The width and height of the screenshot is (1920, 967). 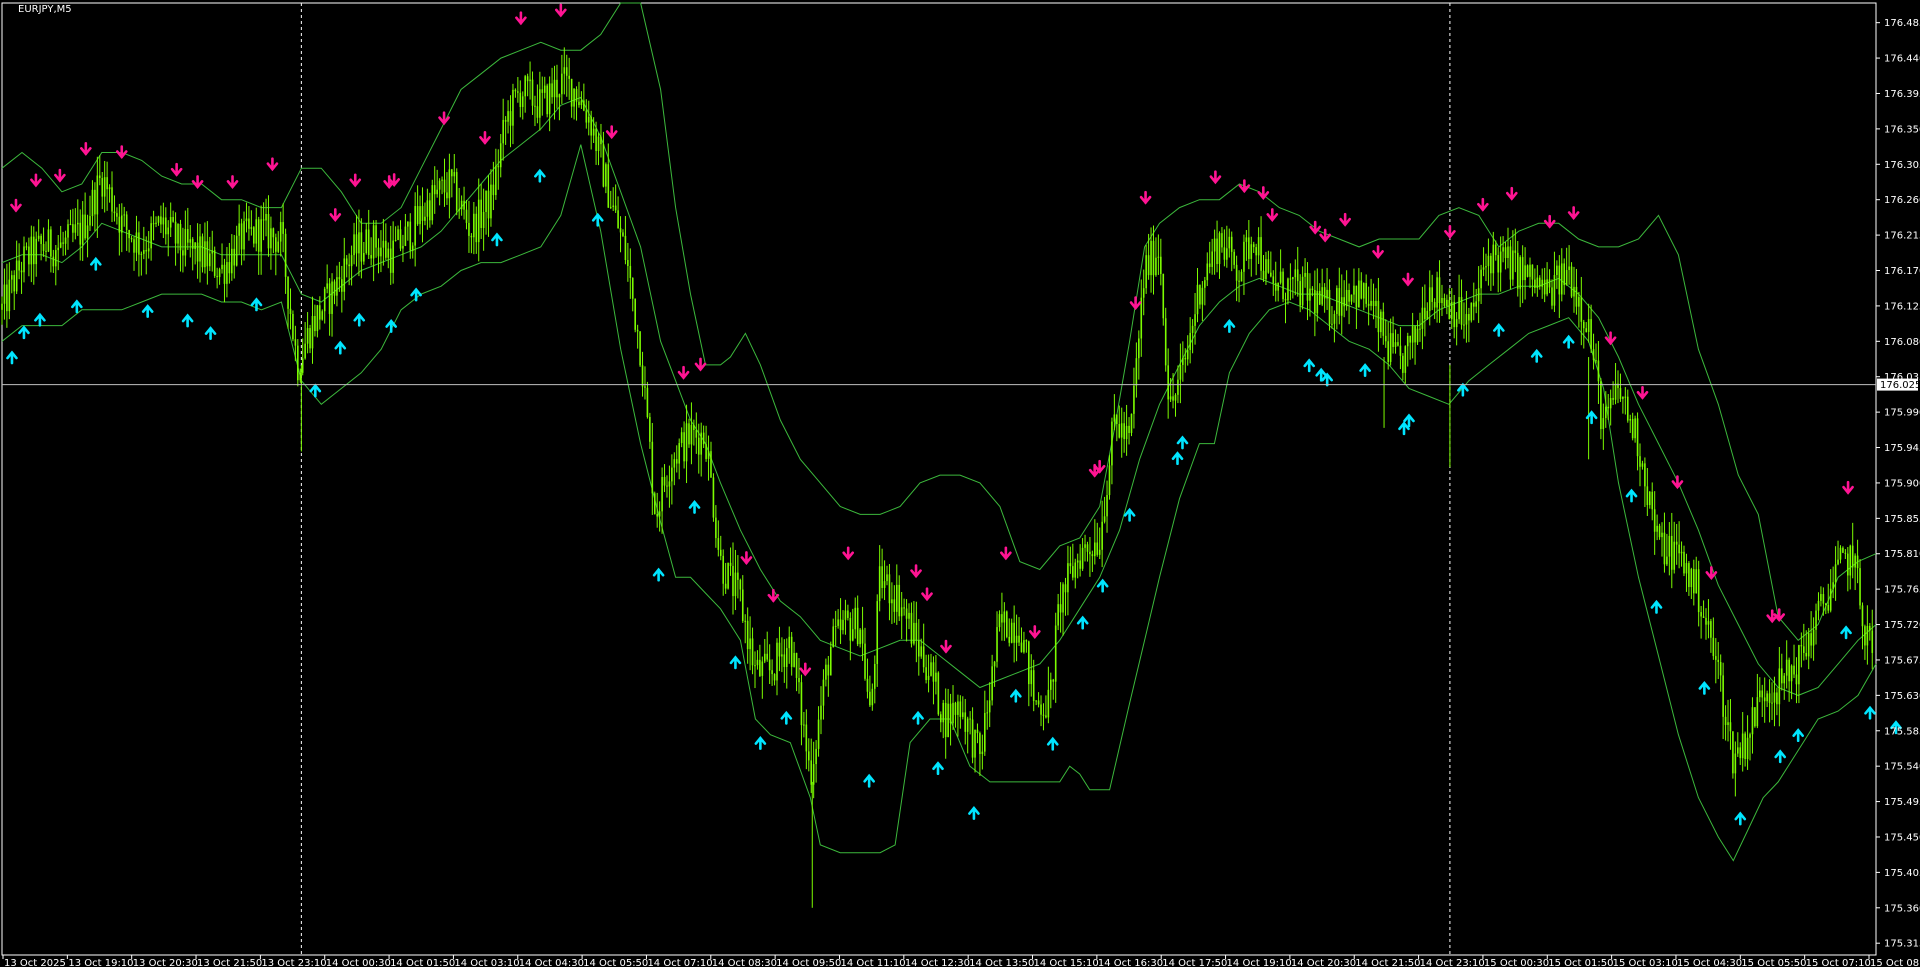 I want to click on time-tick-label: 13 Oct 21:50, so click(x=229, y=962).